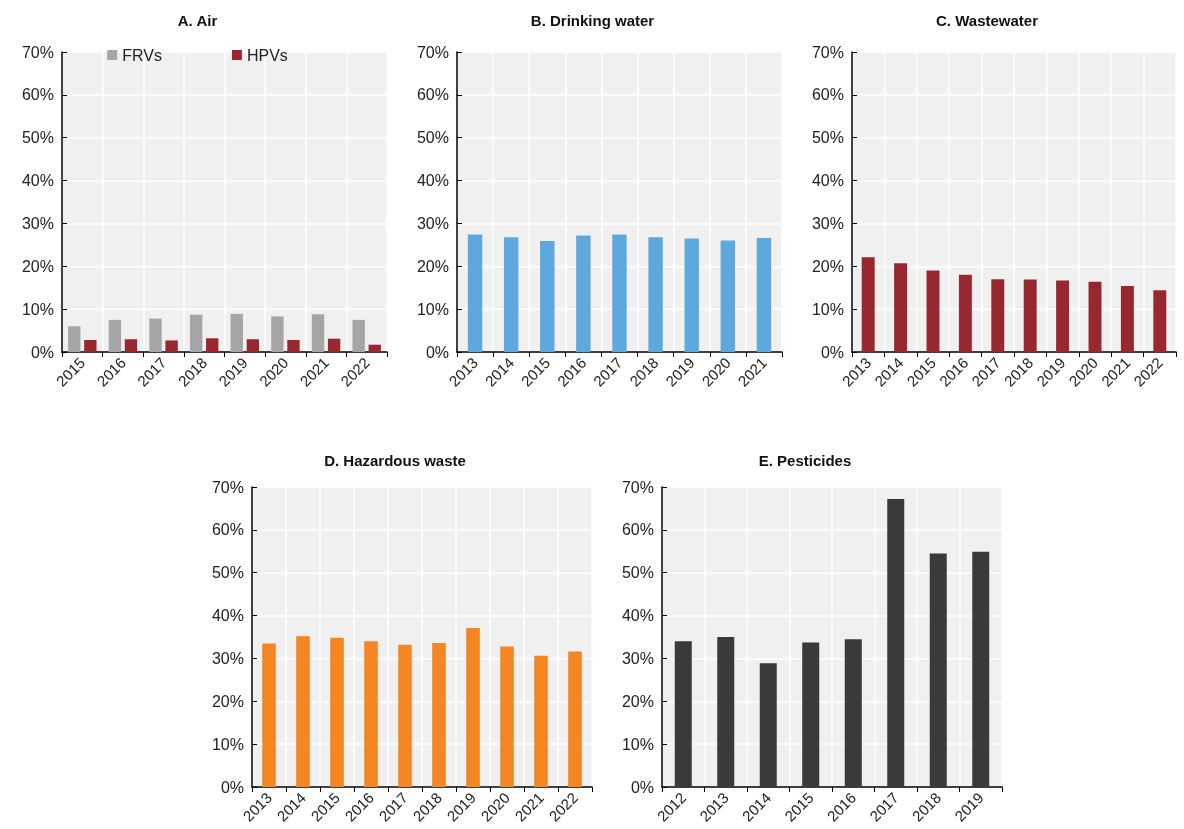  What do you see at coordinates (395, 460) in the screenshot?
I see `chart-title: D. Hazardous waste` at bounding box center [395, 460].